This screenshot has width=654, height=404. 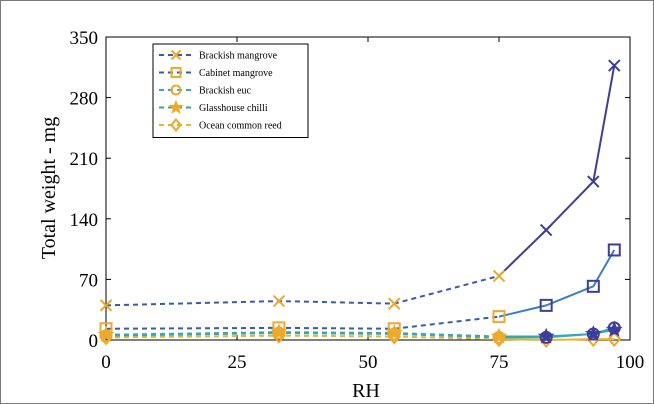 I want to click on legend-label-brackish-mangrove: Brackish mangrove, so click(x=238, y=56).